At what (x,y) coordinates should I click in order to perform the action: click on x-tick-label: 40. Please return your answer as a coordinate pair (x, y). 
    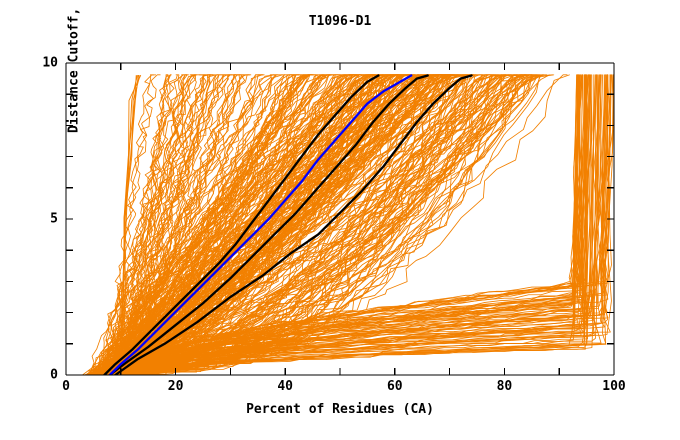
    Looking at the image, I should click on (285, 386).